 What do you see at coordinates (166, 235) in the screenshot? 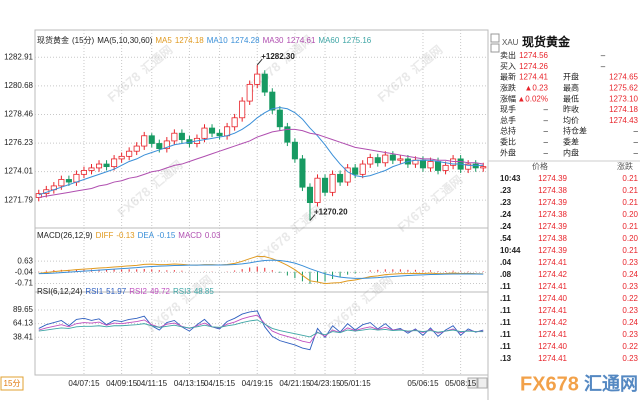
I see `legend-value: -0.15` at bounding box center [166, 235].